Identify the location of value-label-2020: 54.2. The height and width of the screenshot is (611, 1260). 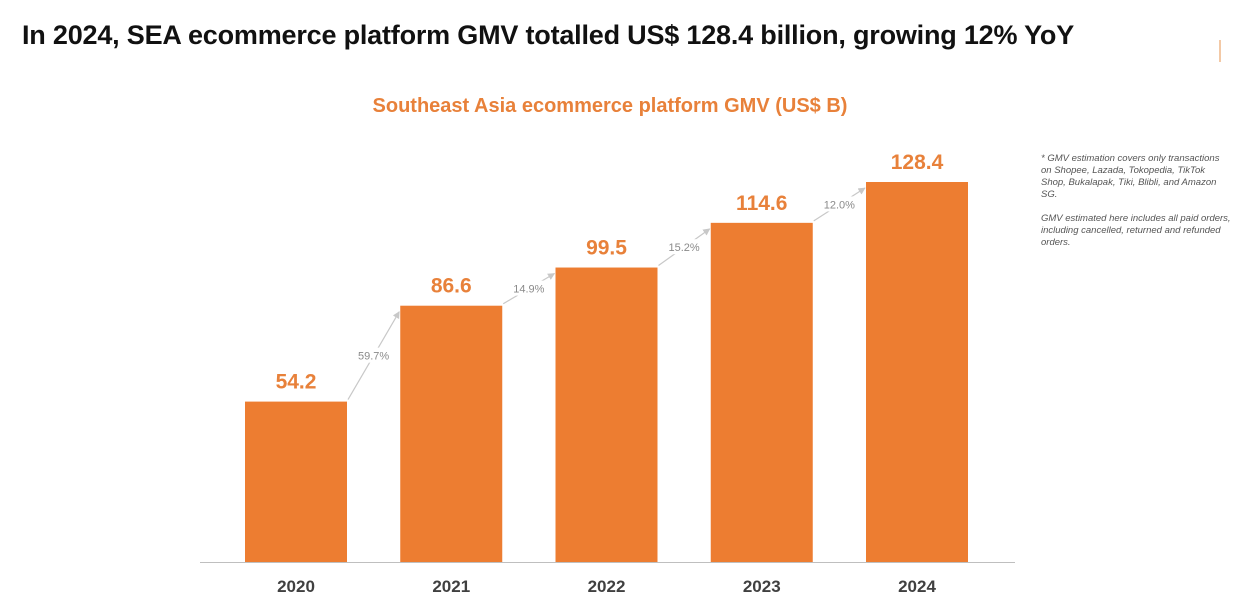
(296, 382).